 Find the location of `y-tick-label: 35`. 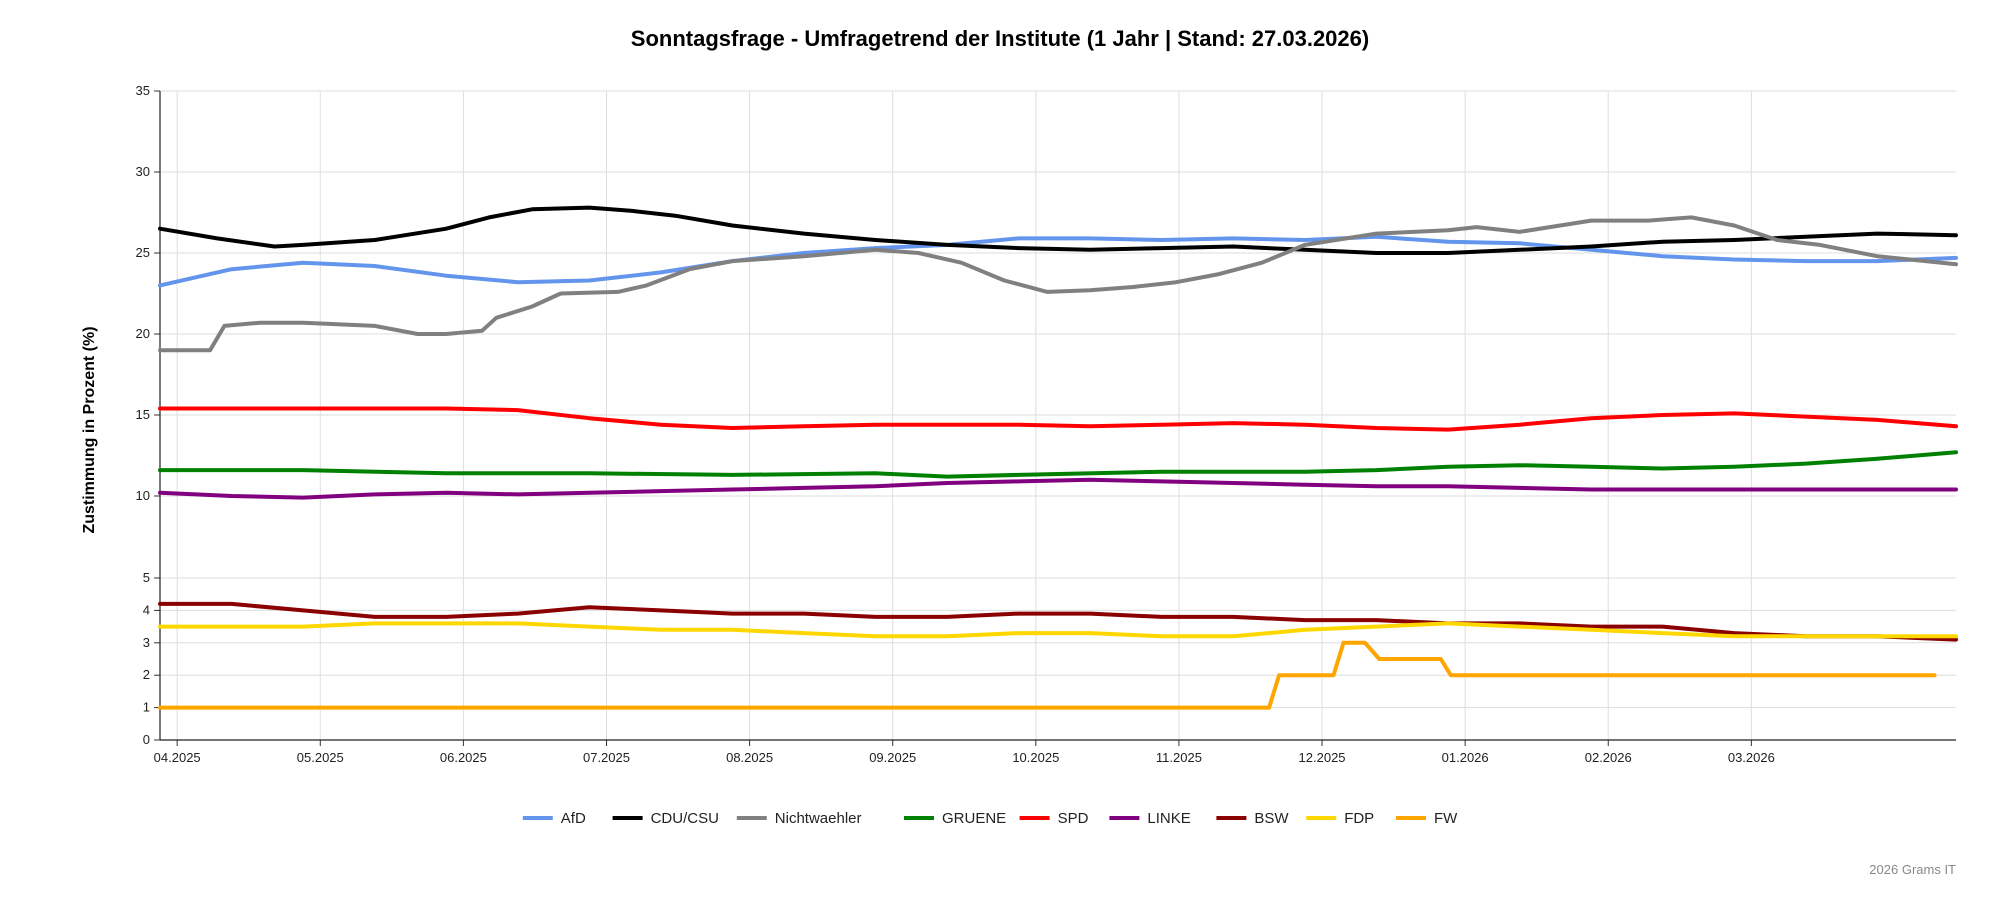

y-tick-label: 35 is located at coordinates (143, 90).